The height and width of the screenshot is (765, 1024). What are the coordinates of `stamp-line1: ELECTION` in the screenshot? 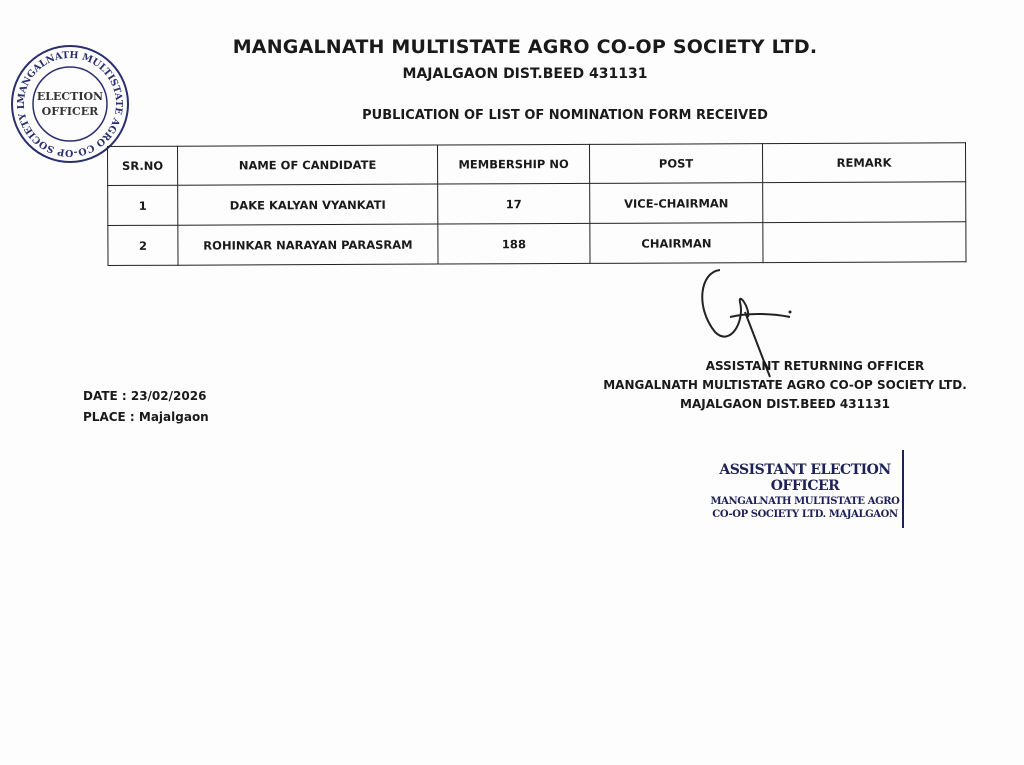 It's located at (70, 96).